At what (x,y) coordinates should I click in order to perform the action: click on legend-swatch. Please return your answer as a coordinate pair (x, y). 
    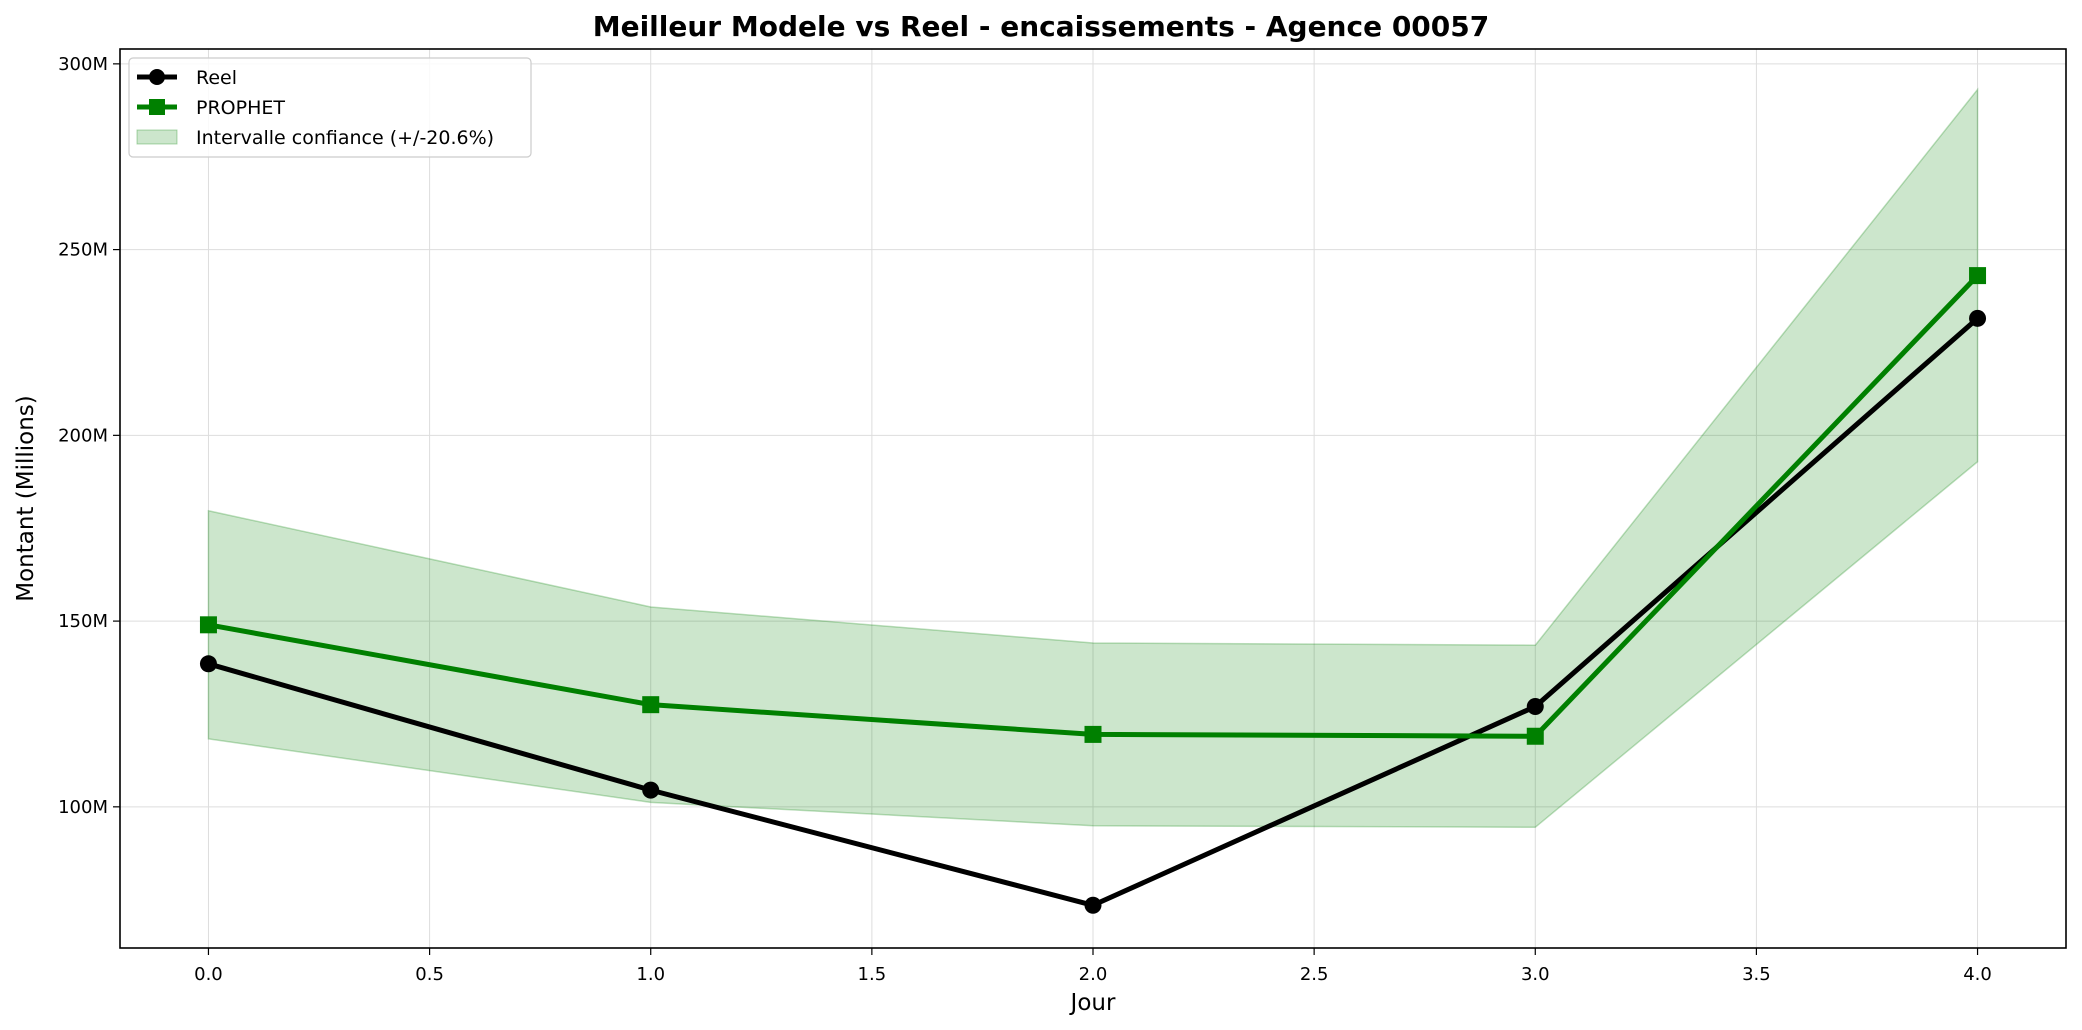
    Looking at the image, I should click on (157, 137).